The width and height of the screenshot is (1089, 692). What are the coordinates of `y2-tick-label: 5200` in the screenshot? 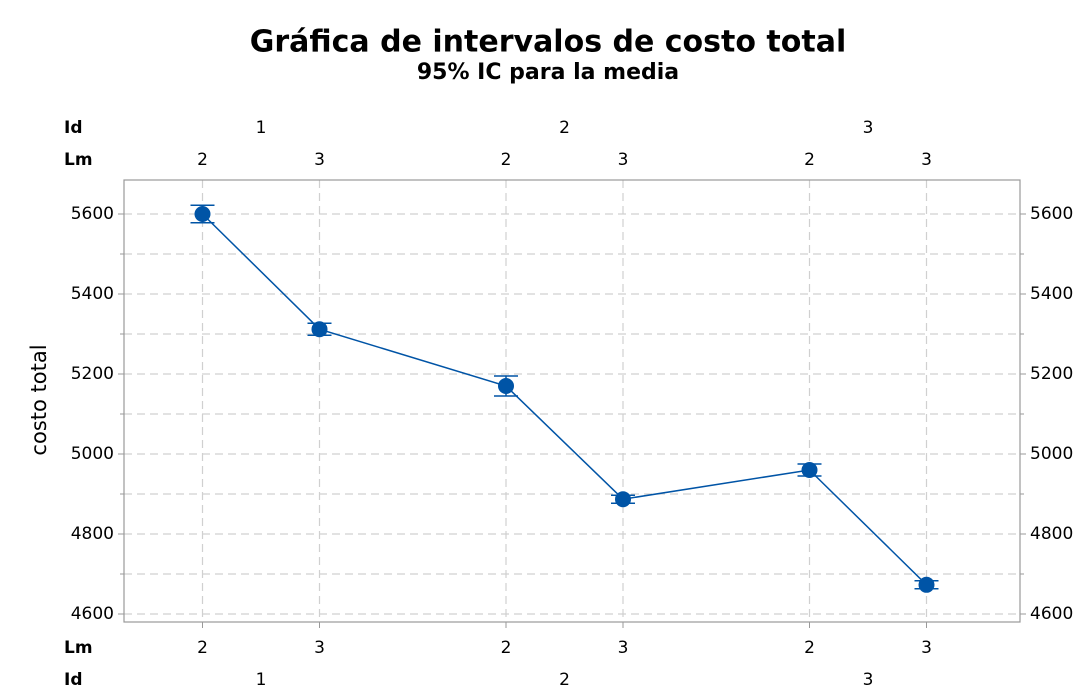 It's located at (1051, 374).